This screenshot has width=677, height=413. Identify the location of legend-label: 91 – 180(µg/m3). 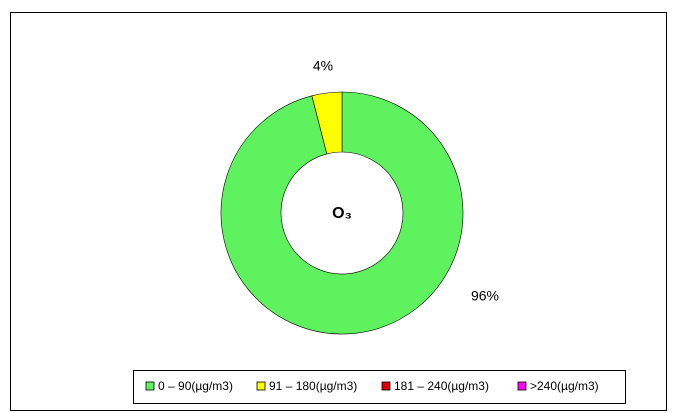
(313, 386).